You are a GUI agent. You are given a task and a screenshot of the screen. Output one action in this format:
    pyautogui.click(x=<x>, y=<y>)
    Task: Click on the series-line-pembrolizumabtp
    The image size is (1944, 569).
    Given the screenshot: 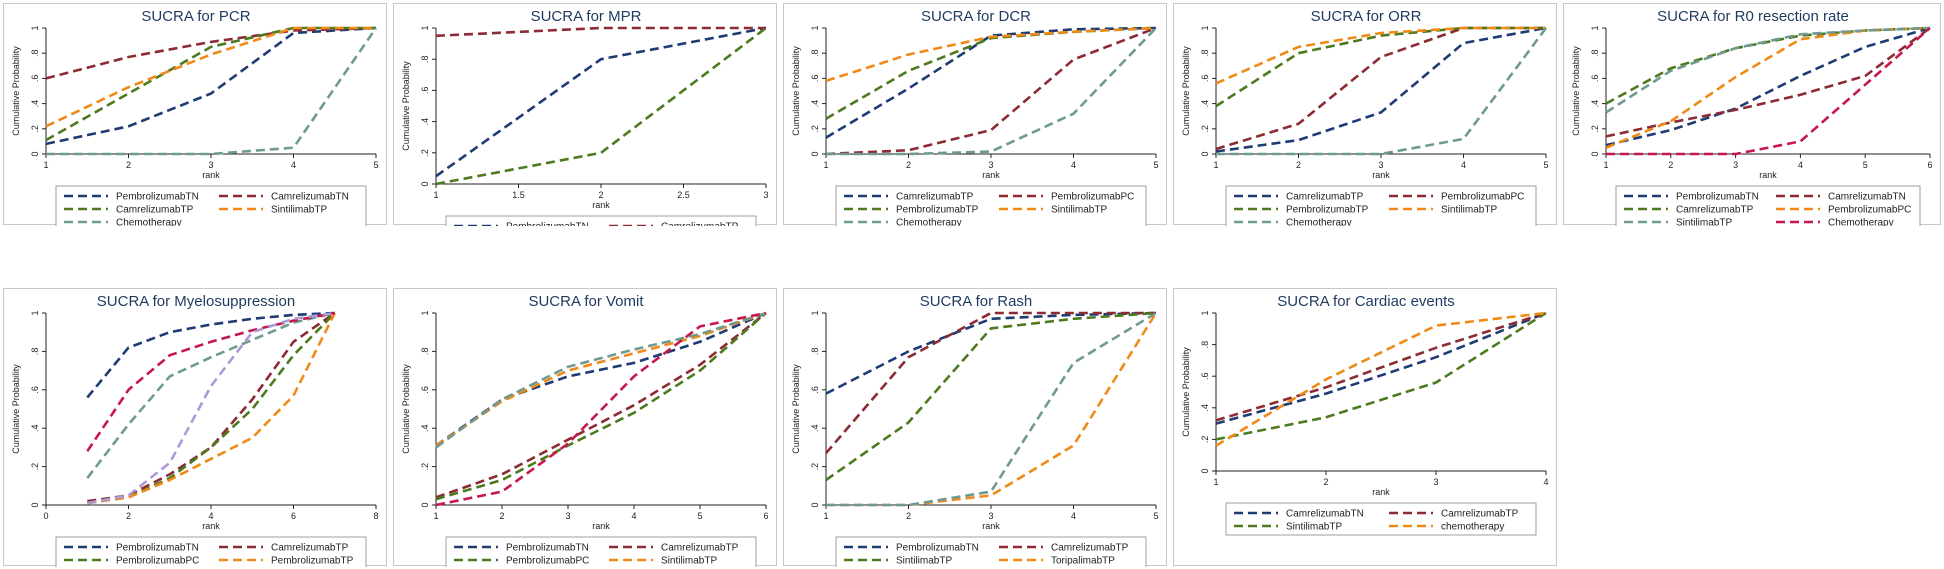 What is the action you would take?
    pyautogui.click(x=1380, y=67)
    